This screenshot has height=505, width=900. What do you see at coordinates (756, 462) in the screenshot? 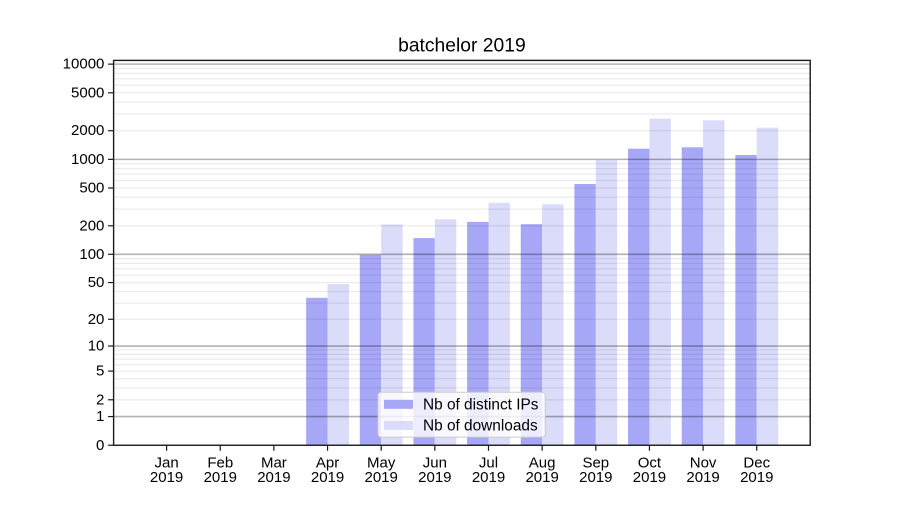
I see `svg-text: Dec` at bounding box center [756, 462].